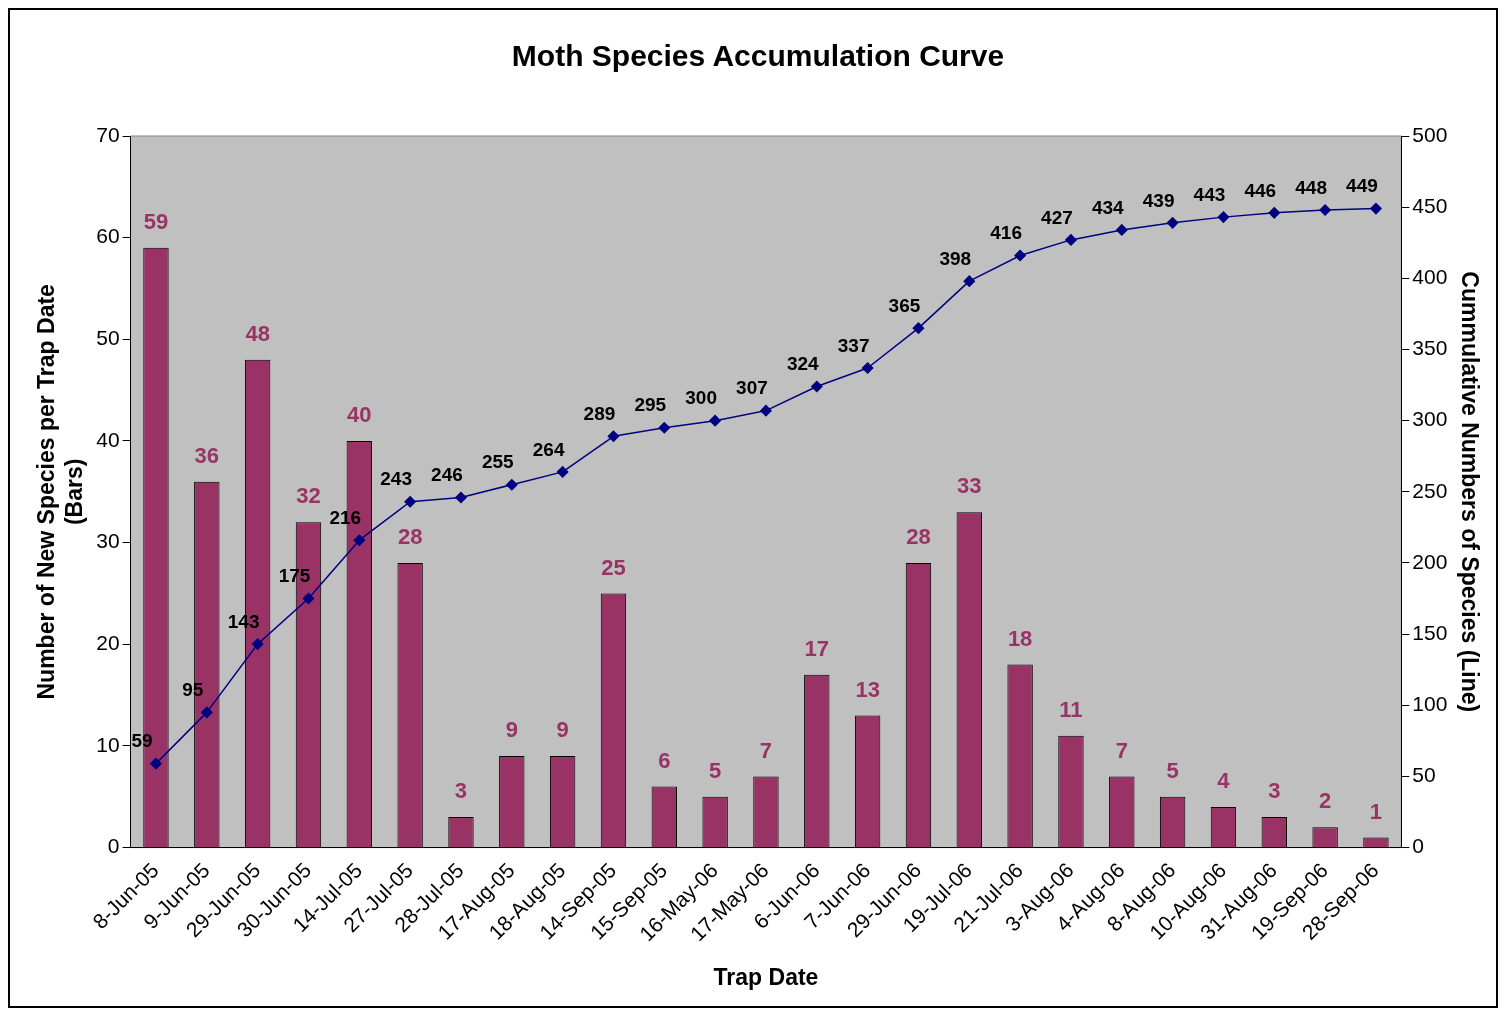 This screenshot has width=1506, height=1012. Describe the element at coordinates (1430, 419) in the screenshot. I see `y2-tick-label: 300` at that location.